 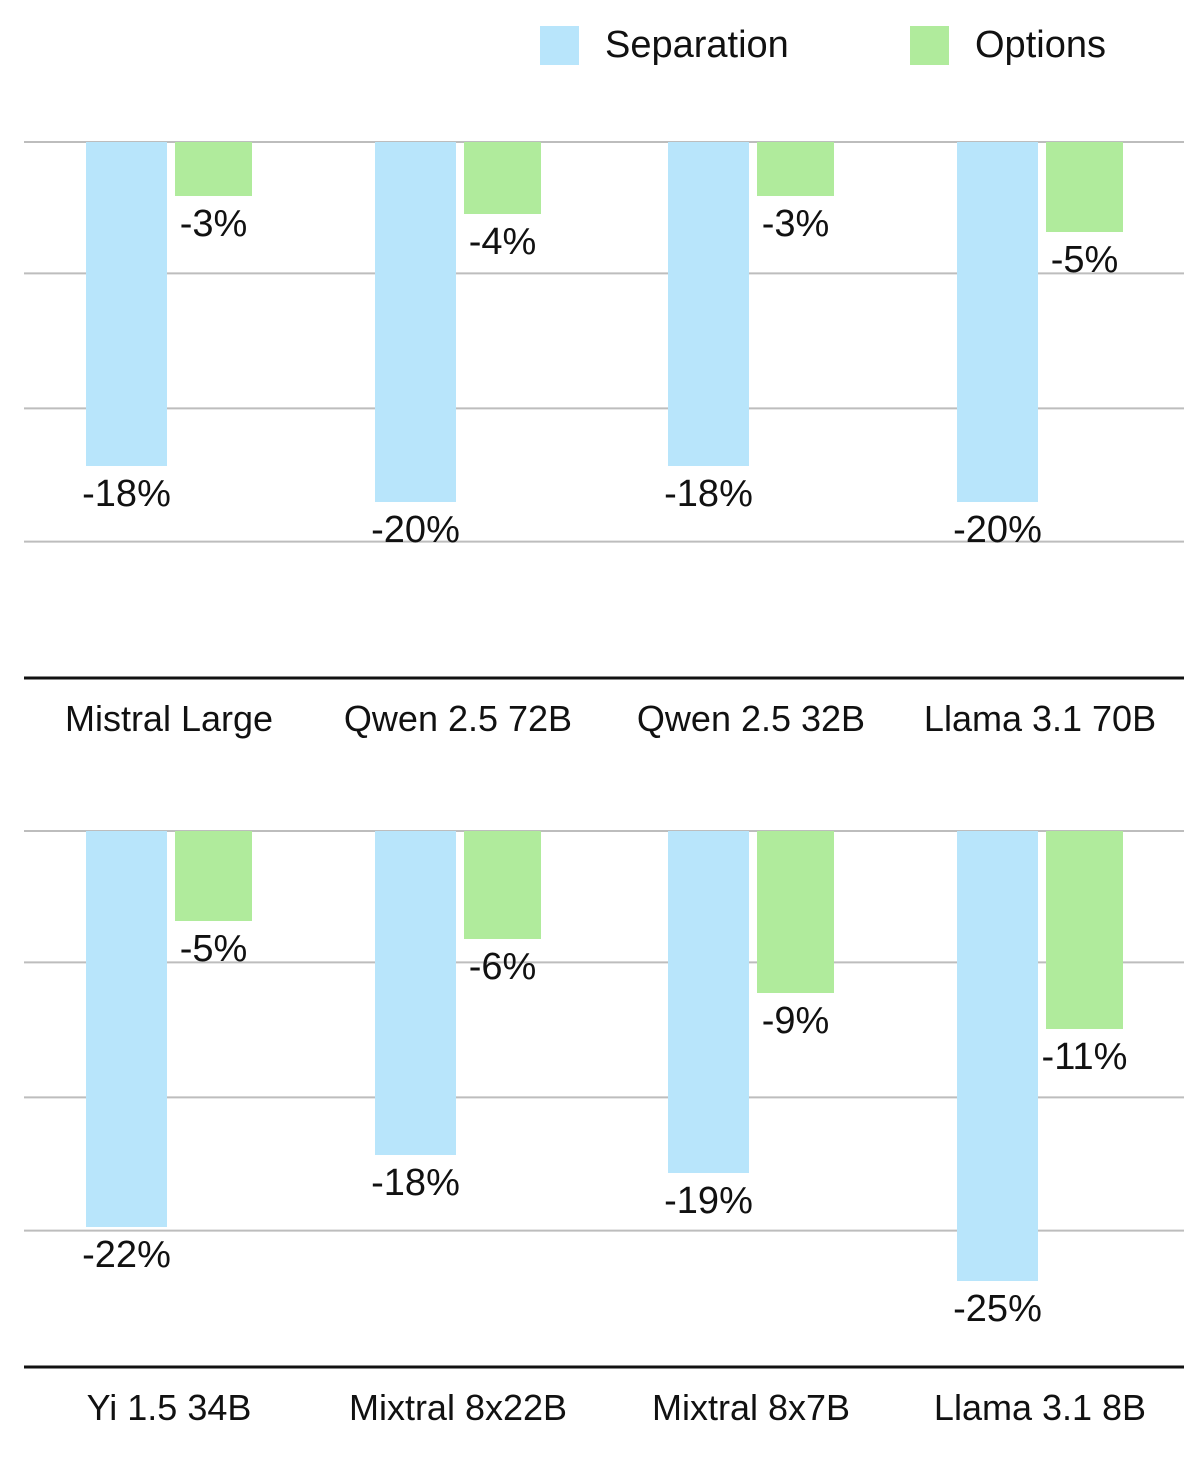 I want to click on chart-legend: Separation Options, so click(x=600, y=45).